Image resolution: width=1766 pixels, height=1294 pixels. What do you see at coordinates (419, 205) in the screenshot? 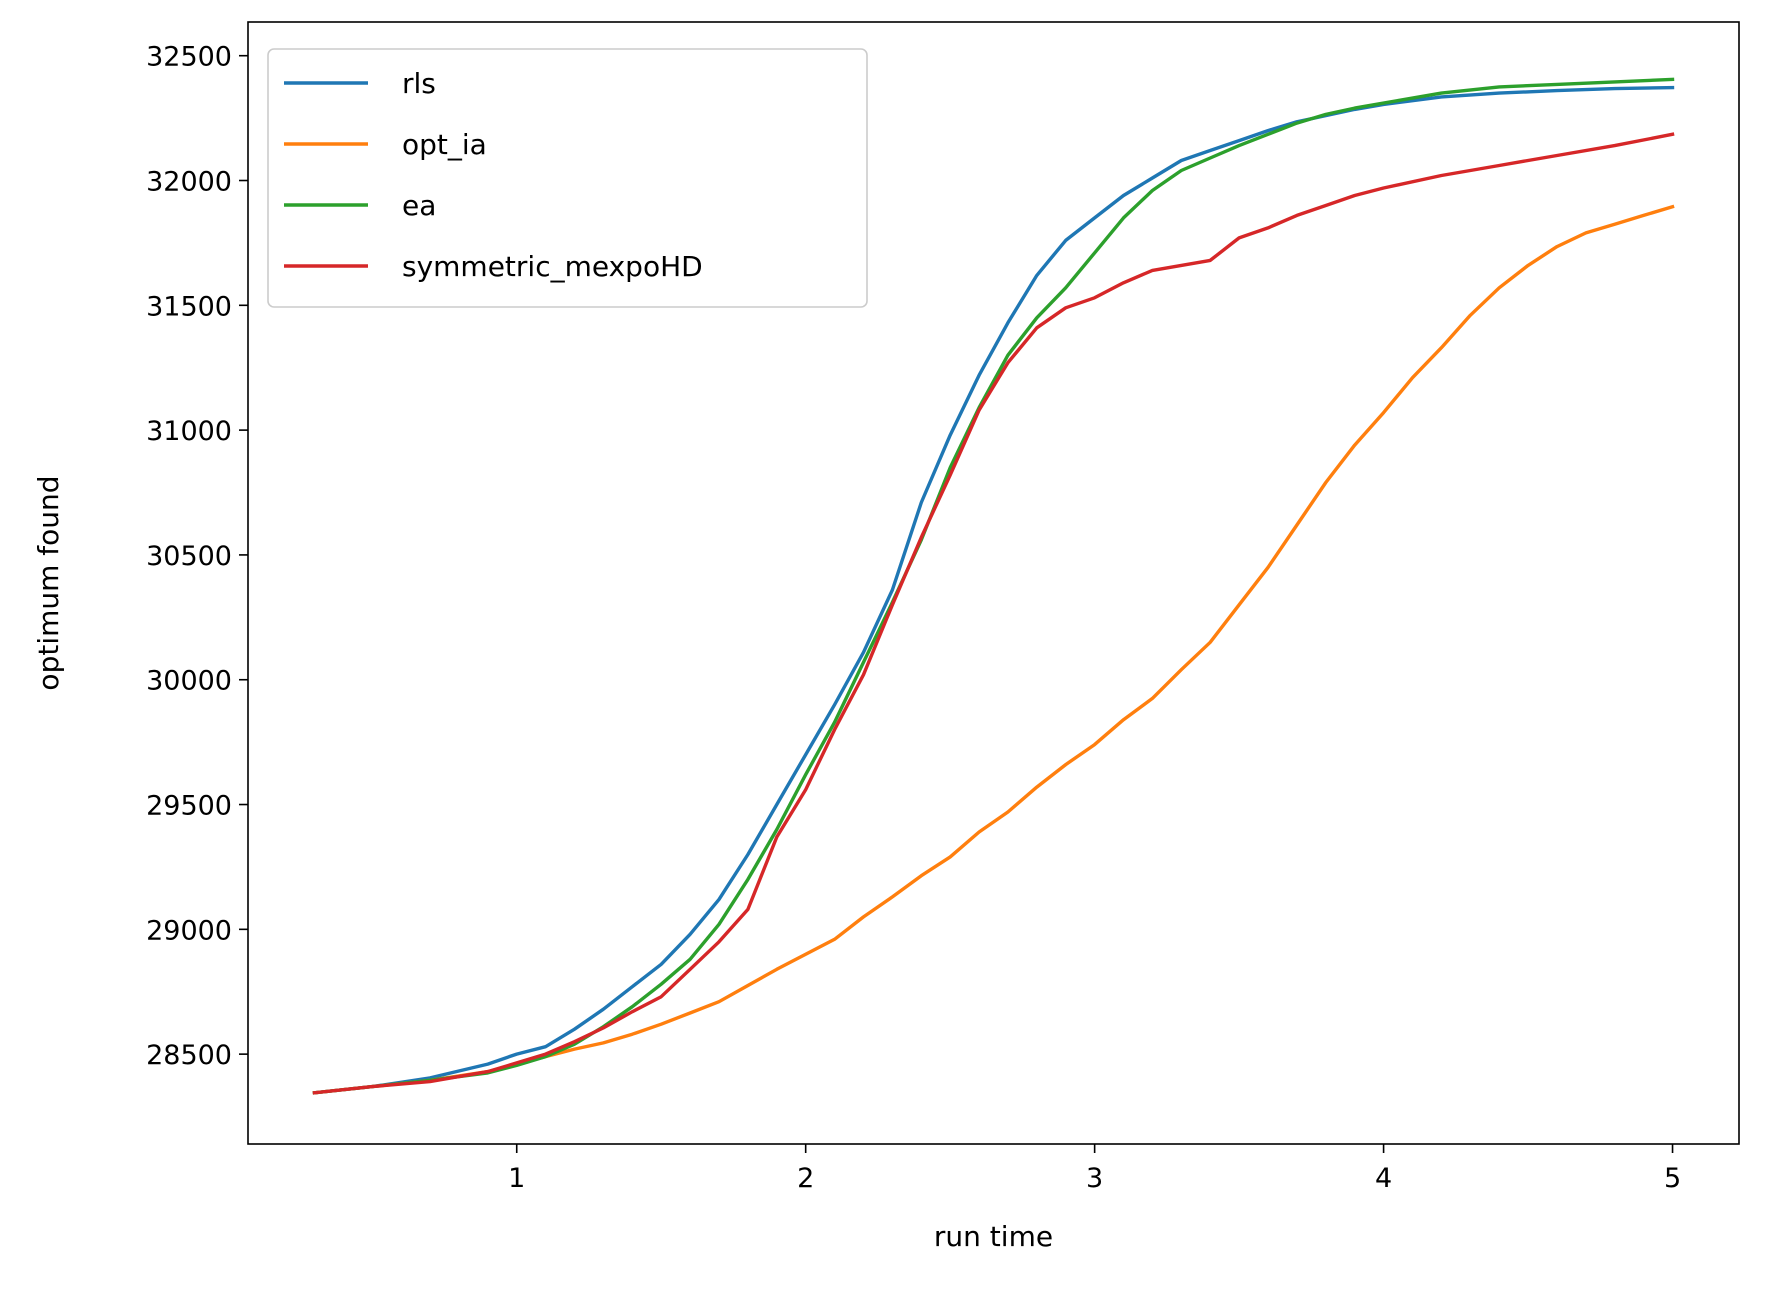
I see `legend-label-ea: ea` at bounding box center [419, 205].